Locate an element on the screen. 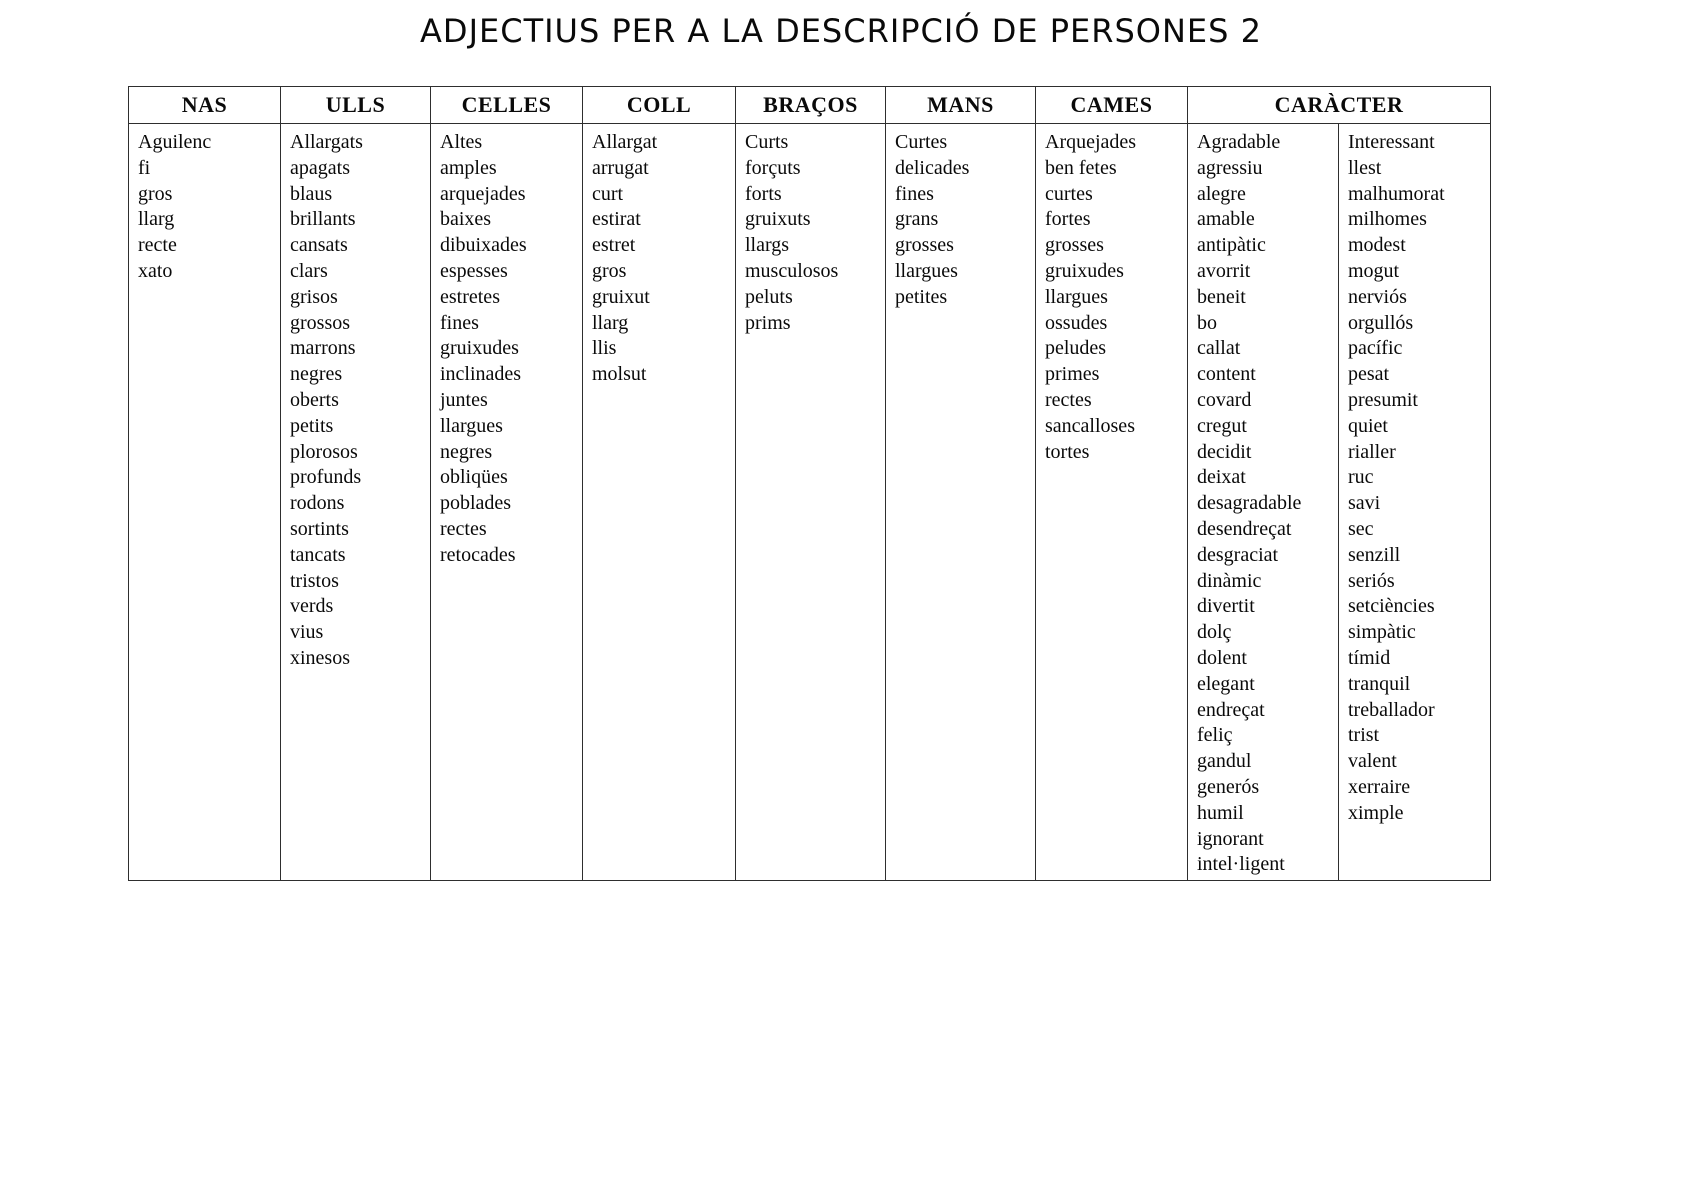 The image size is (1682, 1190). word-item: quiet is located at coordinates (1368, 425).